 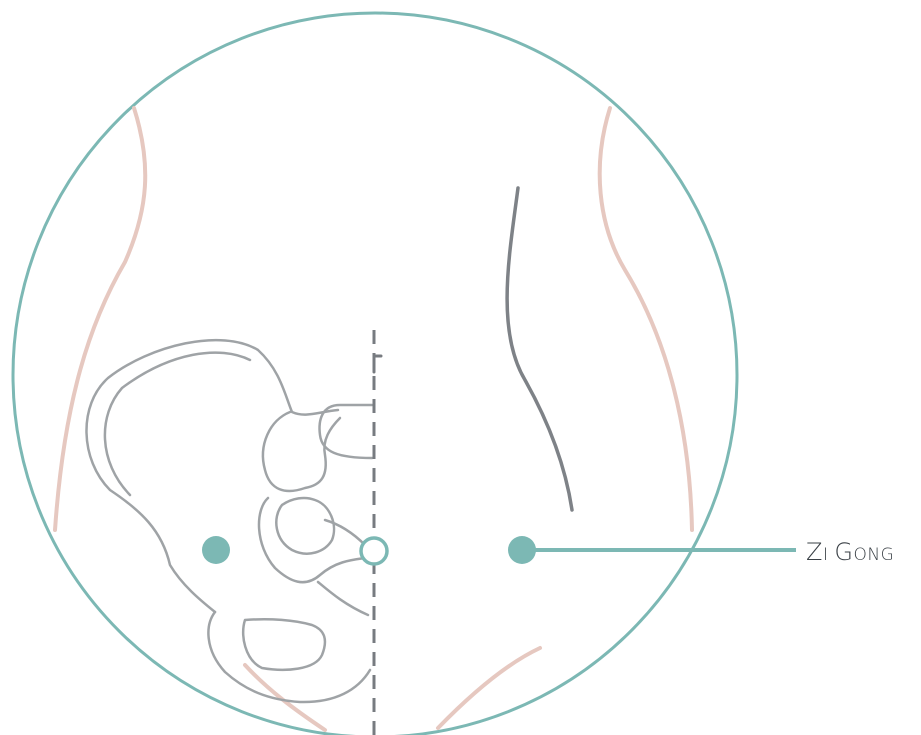 I want to click on pelvis-iliac-inner, so click(x=177, y=424).